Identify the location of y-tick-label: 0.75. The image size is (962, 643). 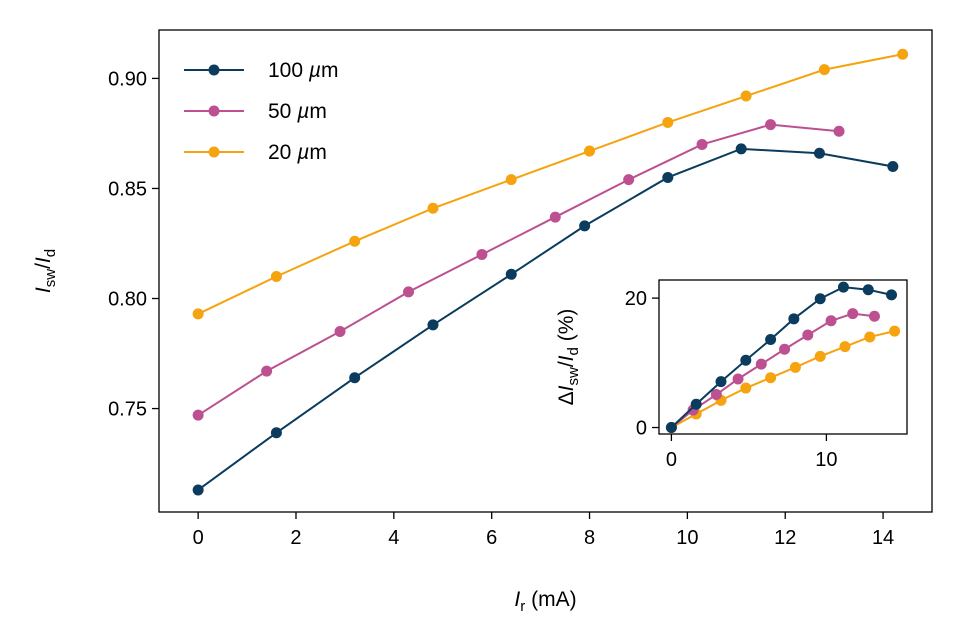
(127, 410).